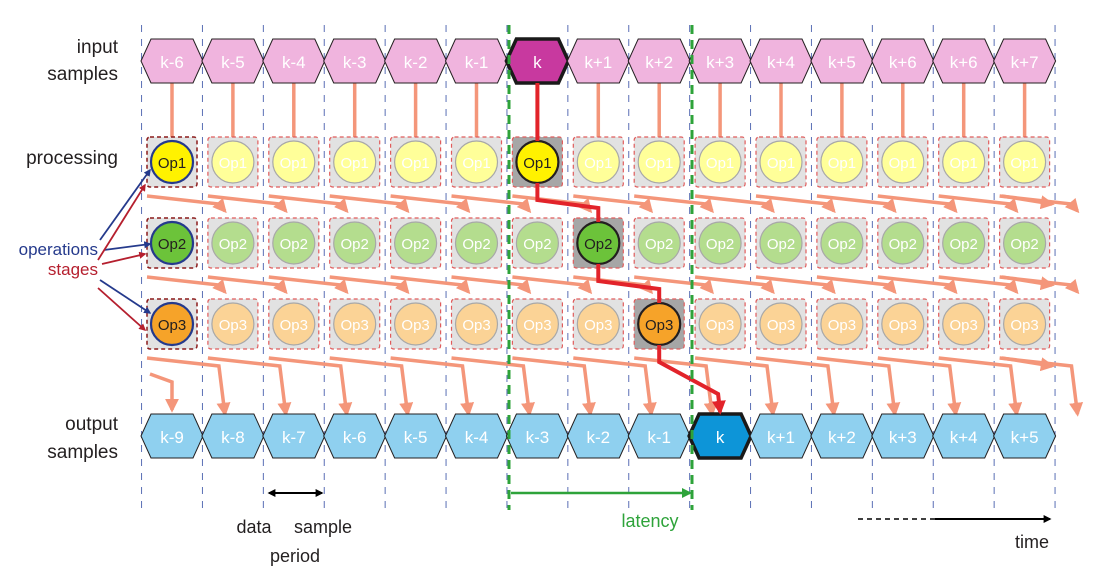 This screenshot has width=1094, height=573. I want to click on operations-arrow-op1, so click(125, 204).